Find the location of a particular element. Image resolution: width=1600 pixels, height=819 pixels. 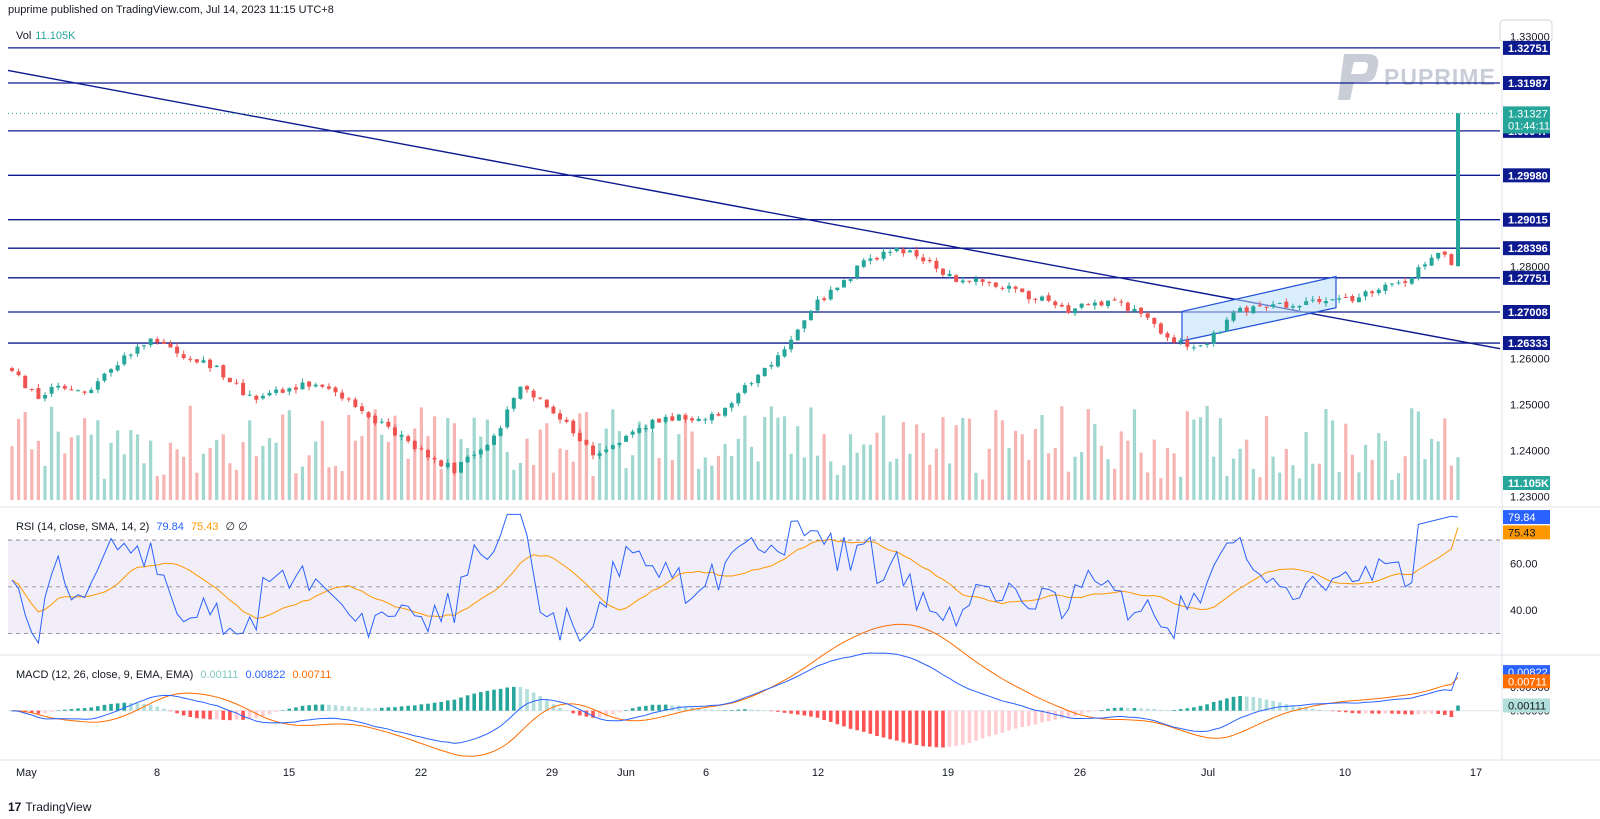

signal-value-box is located at coordinates (1526, 681).